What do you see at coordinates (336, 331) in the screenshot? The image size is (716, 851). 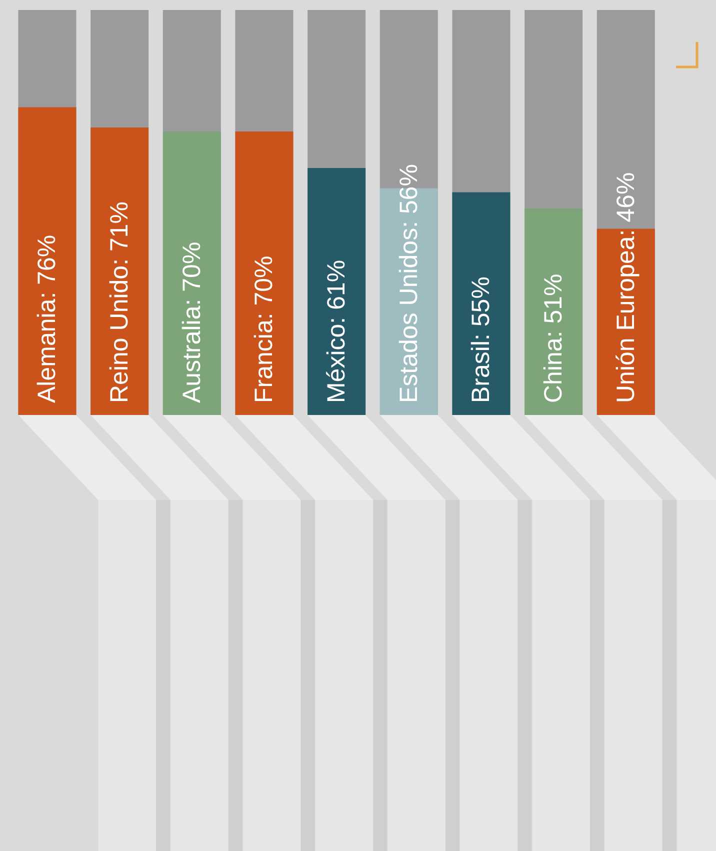 I see `data-label: México: 61%` at bounding box center [336, 331].